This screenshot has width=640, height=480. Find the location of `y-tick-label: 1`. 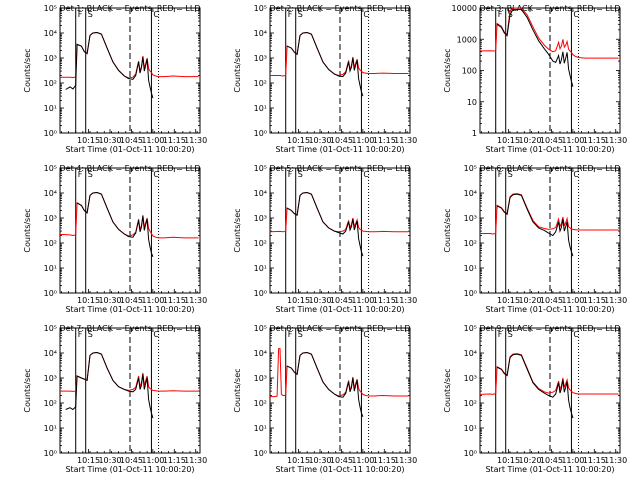

y-tick-label: 1 is located at coordinates (474, 133).